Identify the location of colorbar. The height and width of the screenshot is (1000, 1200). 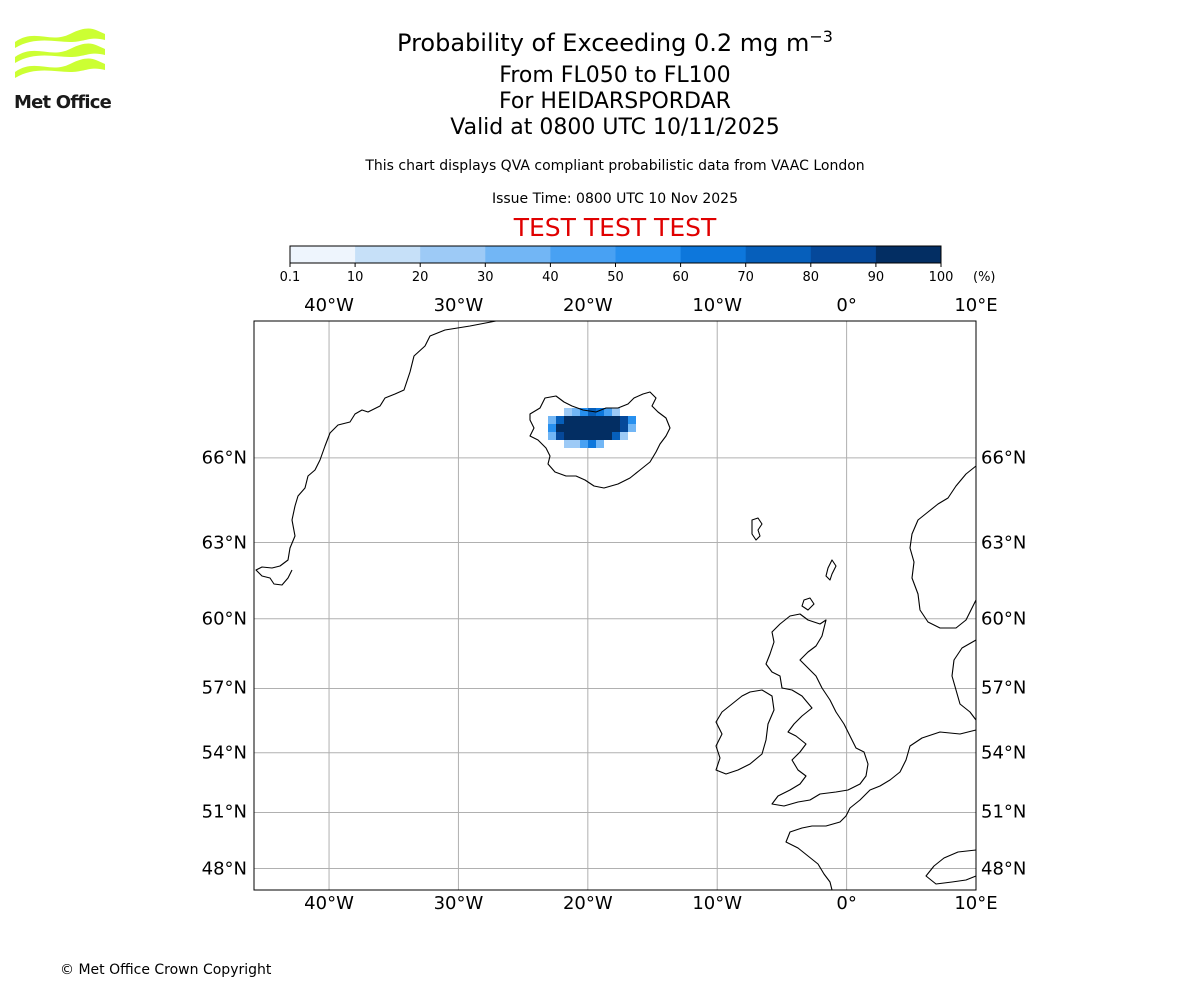
(615, 256).